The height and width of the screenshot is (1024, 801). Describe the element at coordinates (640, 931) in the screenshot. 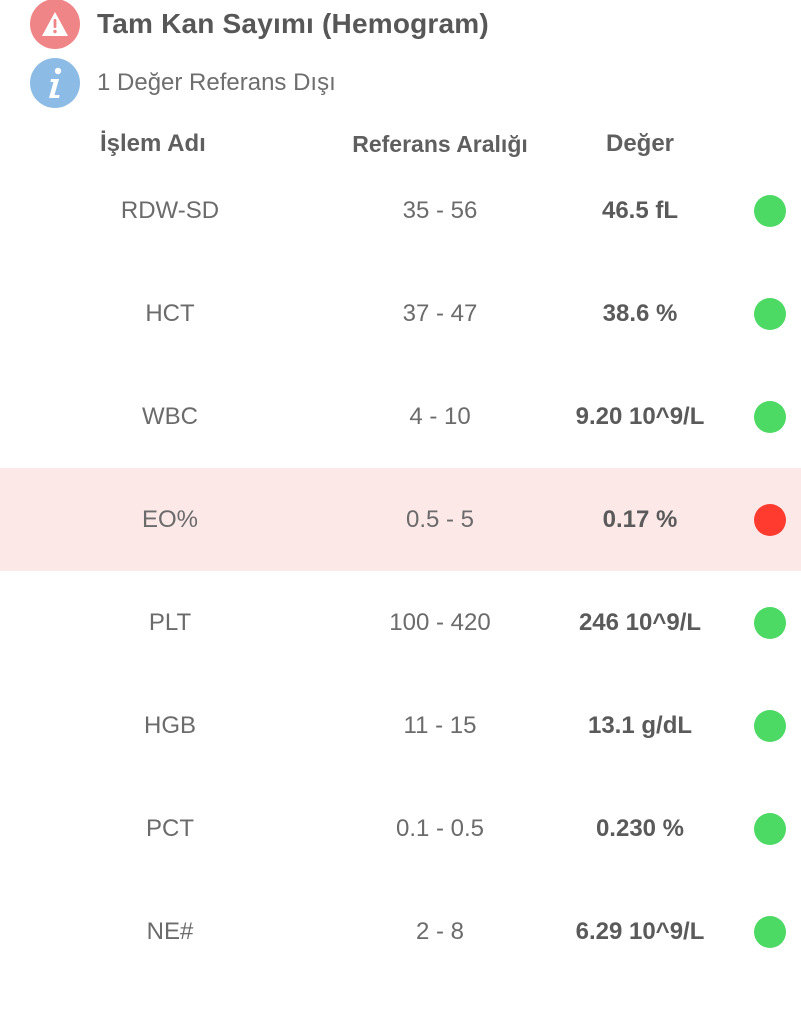

I see `result-value: 6.29 10^9/L` at that location.